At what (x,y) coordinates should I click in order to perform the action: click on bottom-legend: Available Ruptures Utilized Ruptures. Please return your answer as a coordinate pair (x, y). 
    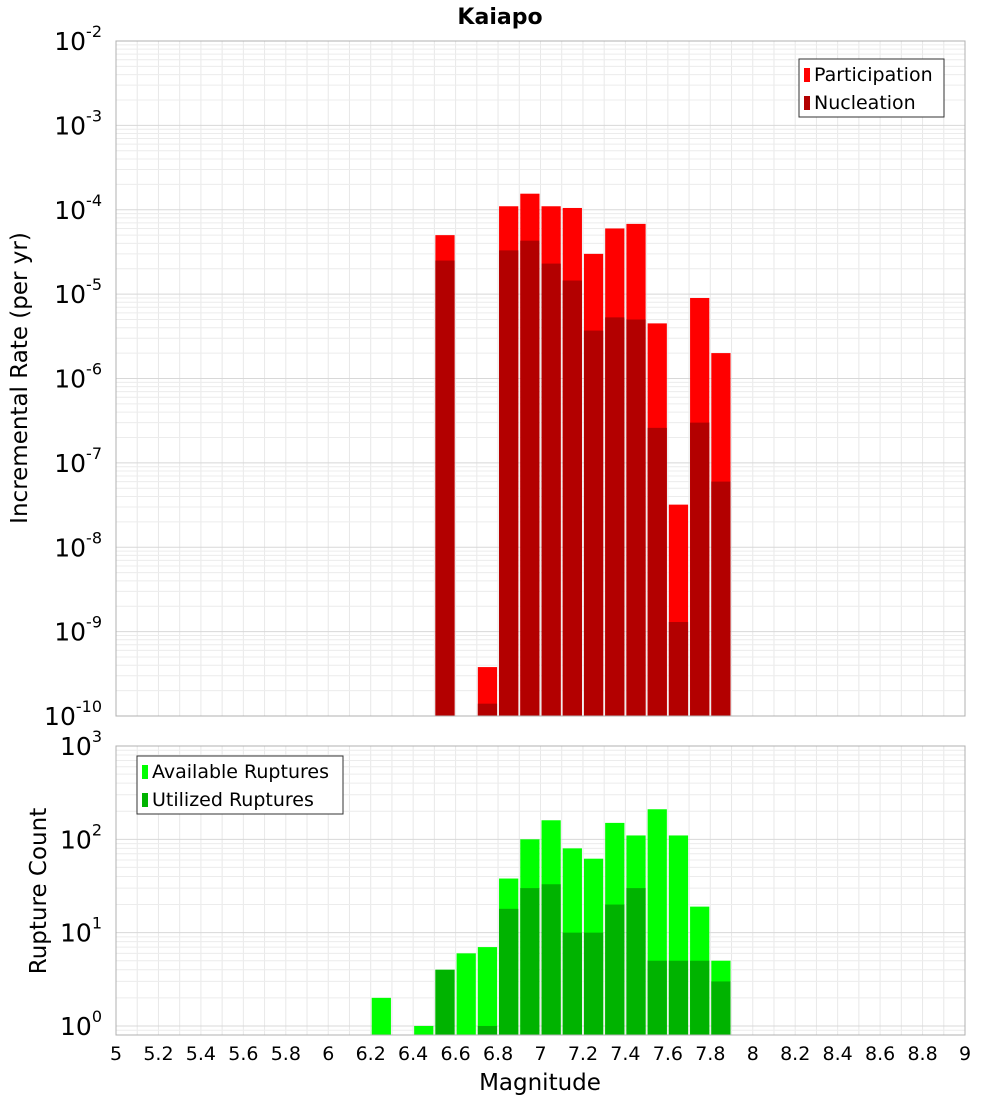
    Looking at the image, I should click on (240, 785).